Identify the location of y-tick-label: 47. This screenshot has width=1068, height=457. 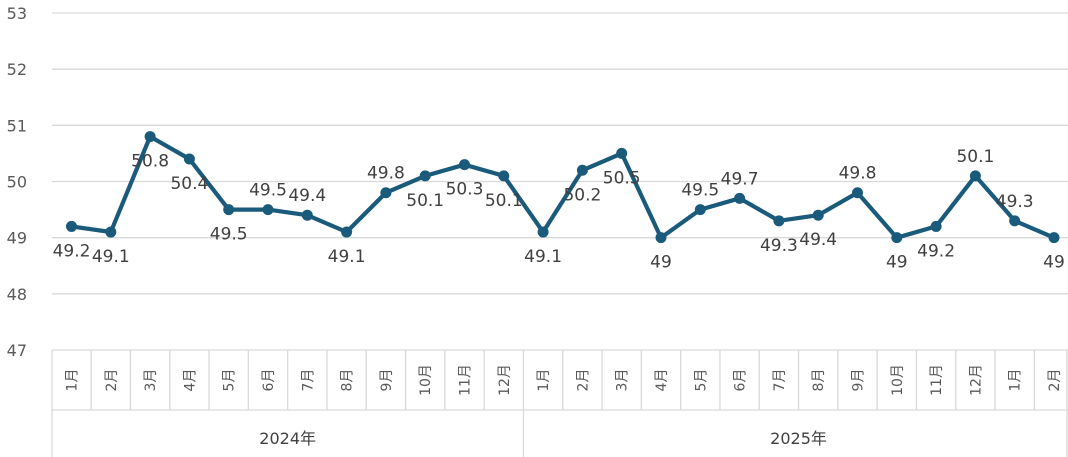
(17, 350).